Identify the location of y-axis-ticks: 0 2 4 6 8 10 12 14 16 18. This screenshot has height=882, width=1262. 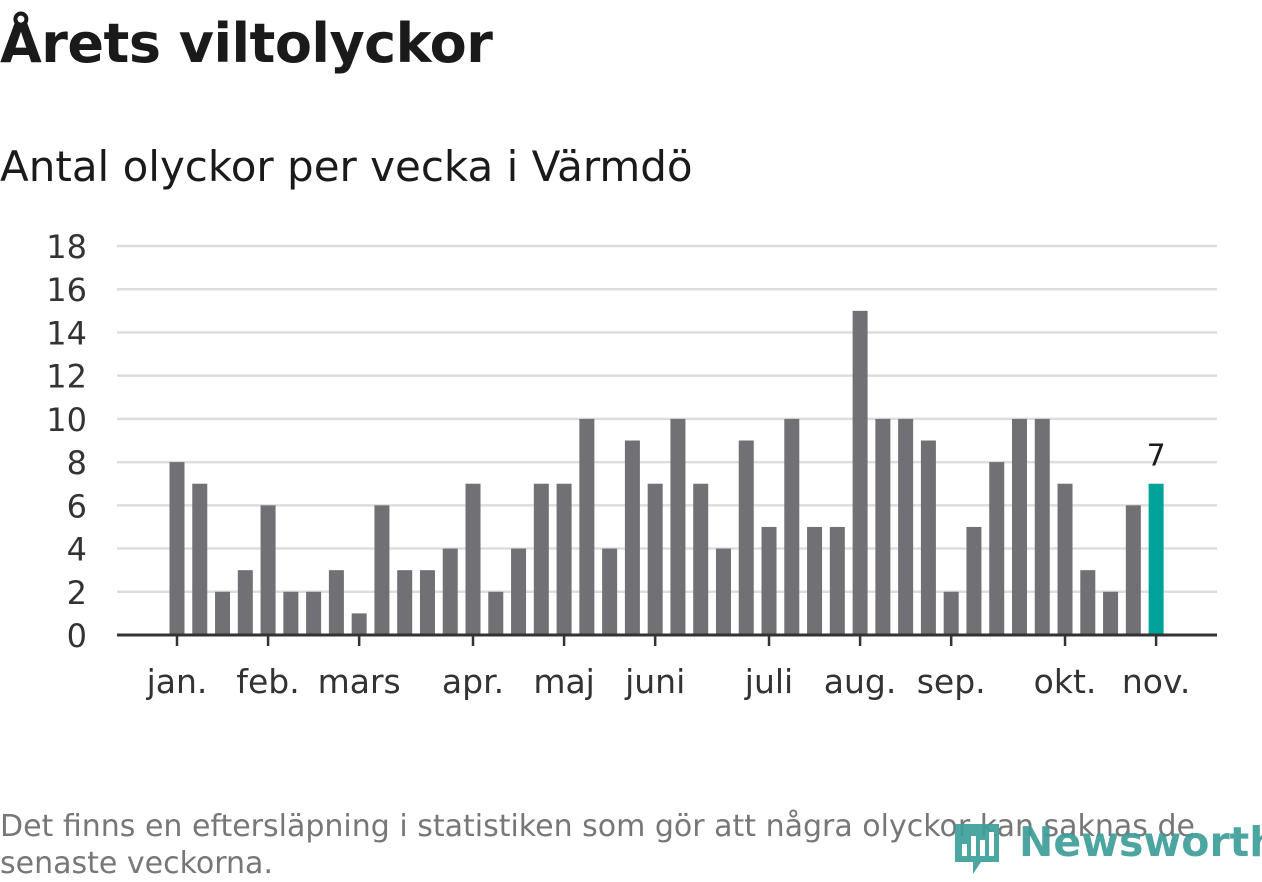
(66, 441).